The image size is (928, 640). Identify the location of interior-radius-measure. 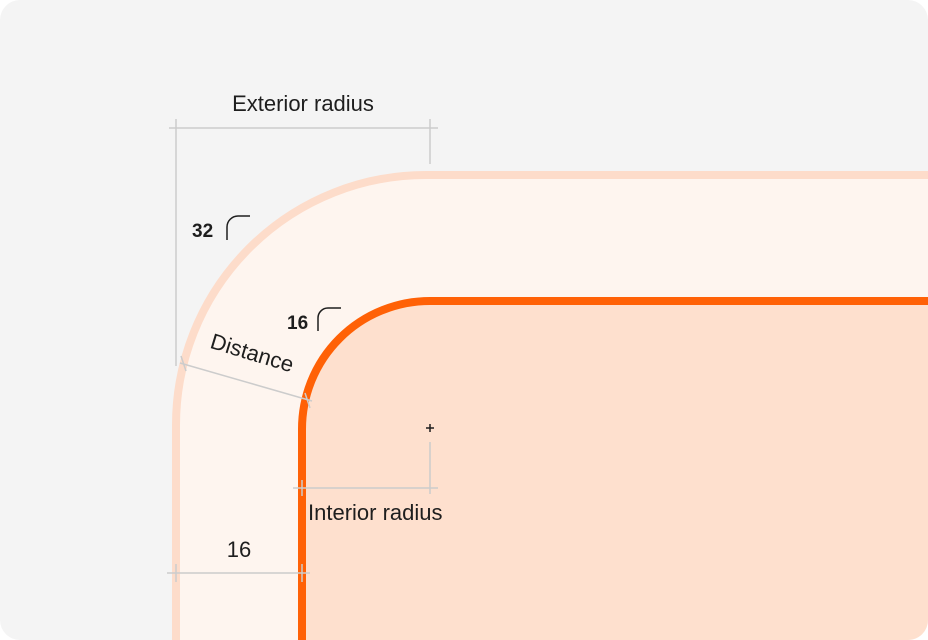
(365, 469).